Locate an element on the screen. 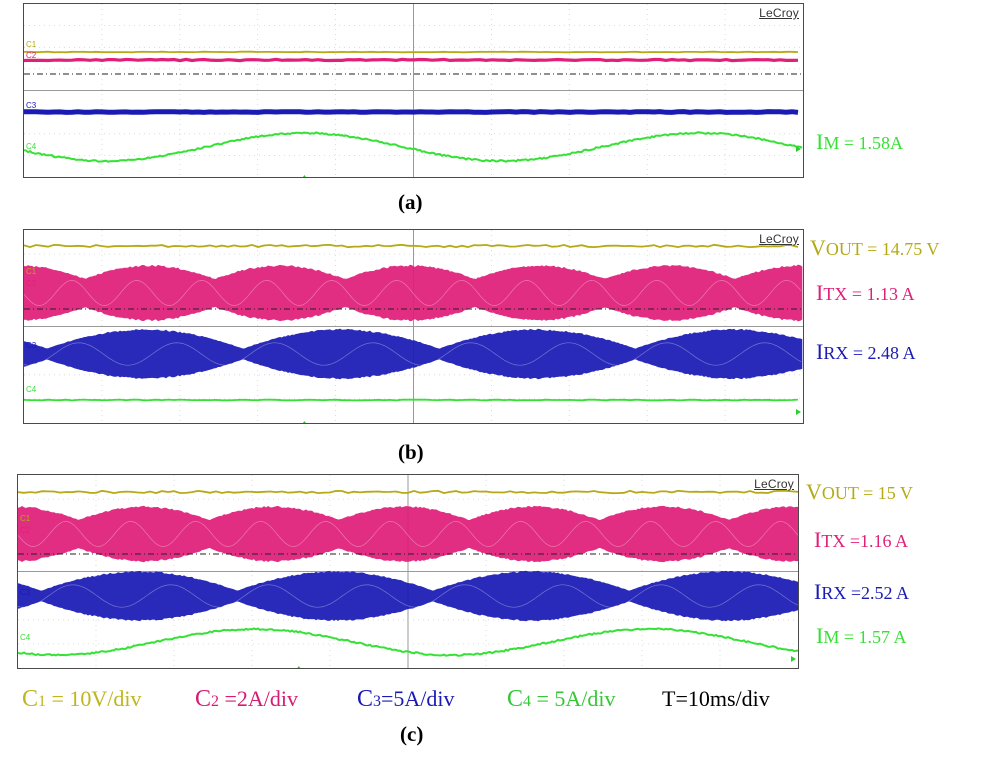  measurement-itx-b: ITX = 1.13 A is located at coordinates (865, 293).